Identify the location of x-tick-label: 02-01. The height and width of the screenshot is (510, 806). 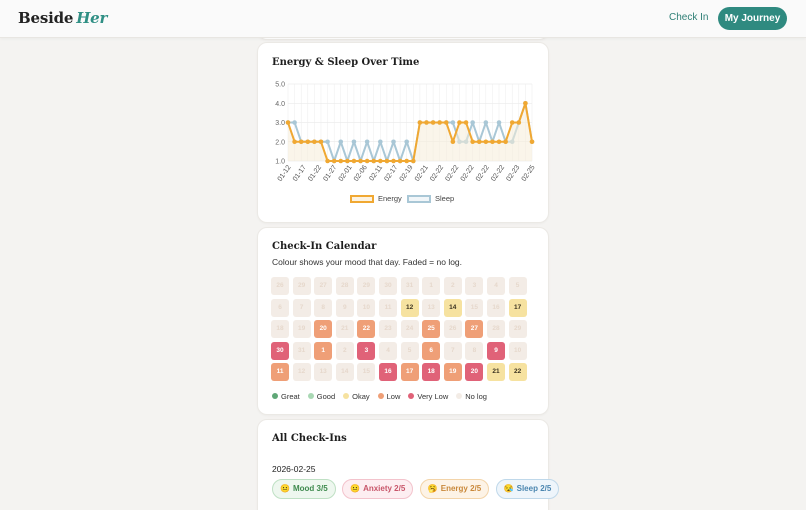
(346, 173).